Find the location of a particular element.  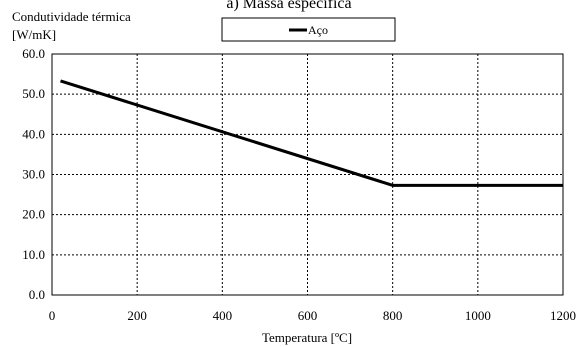

y-tick-label: 10.0 is located at coordinates (33, 254).